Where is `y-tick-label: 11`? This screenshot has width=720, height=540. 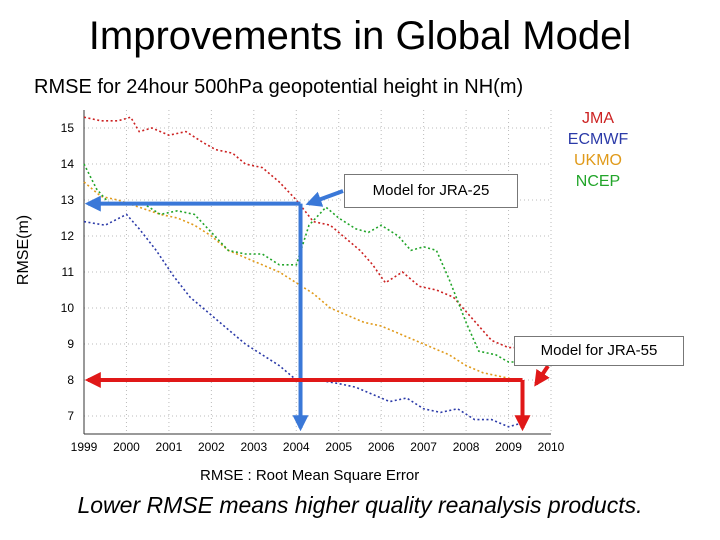
y-tick-label: 11 is located at coordinates (68, 272).